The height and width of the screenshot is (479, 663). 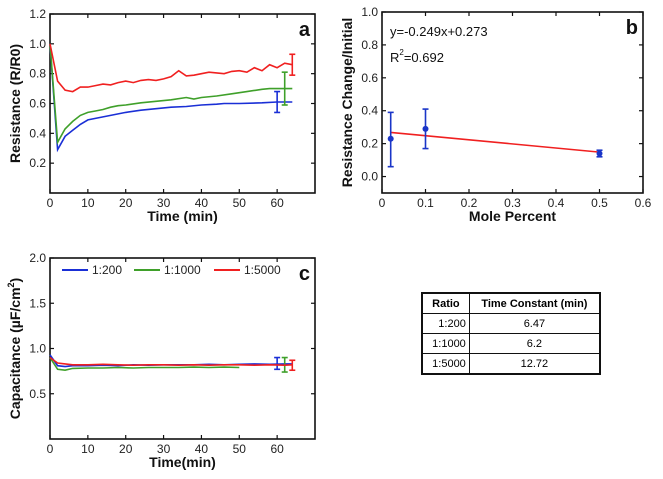 I want to click on table-cell: 6.47, so click(x=534, y=323).